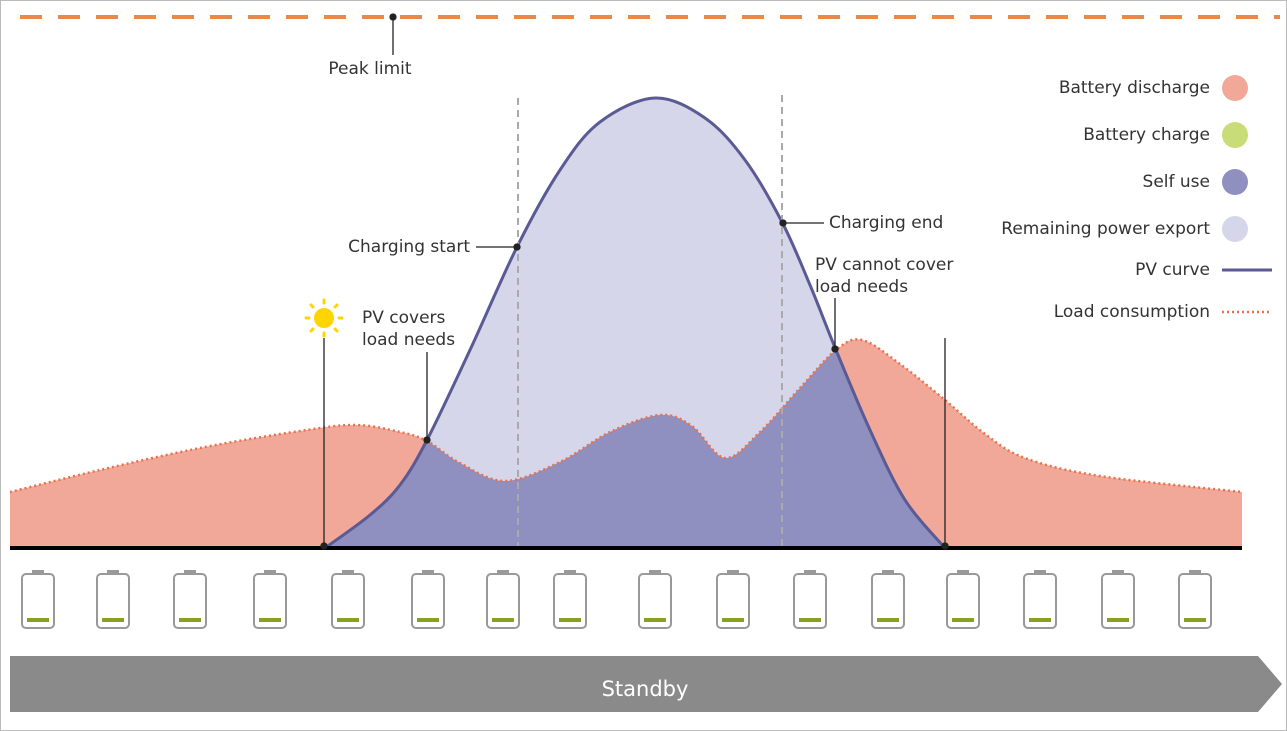 The image size is (1287, 731). Describe the element at coordinates (945, 317) in the screenshot. I see `moon-icon` at that location.